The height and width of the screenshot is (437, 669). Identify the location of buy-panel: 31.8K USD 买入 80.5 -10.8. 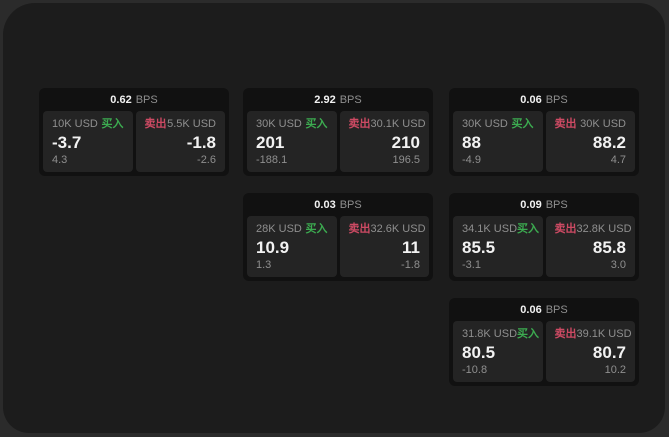
(498, 351).